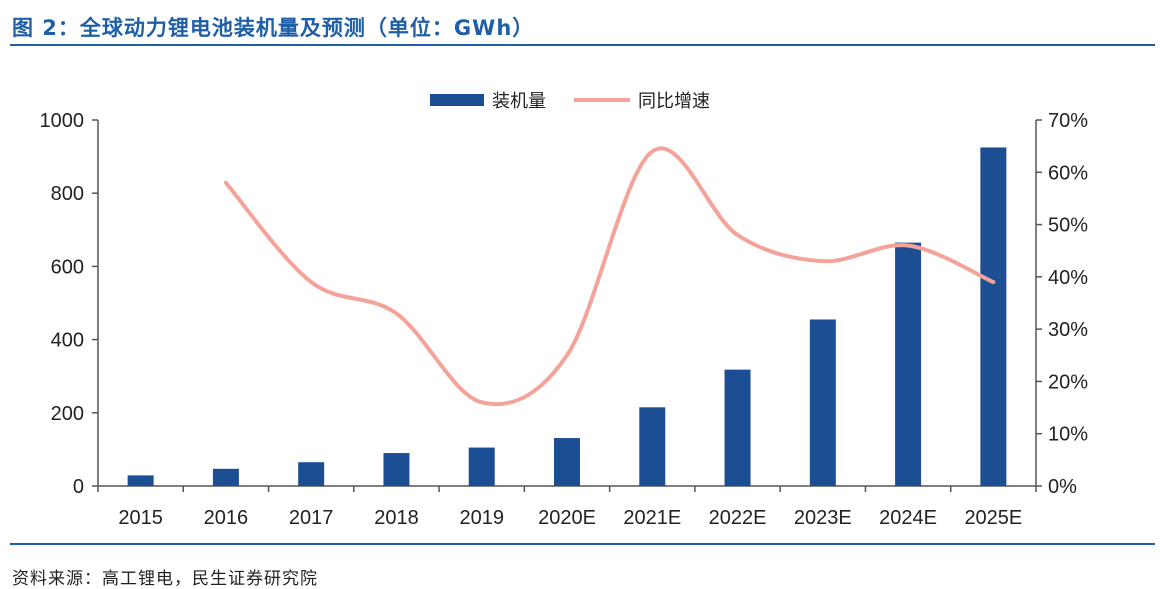 The height and width of the screenshot is (589, 1160). What do you see at coordinates (652, 518) in the screenshot?
I see `x-tick-label: 2021E` at bounding box center [652, 518].